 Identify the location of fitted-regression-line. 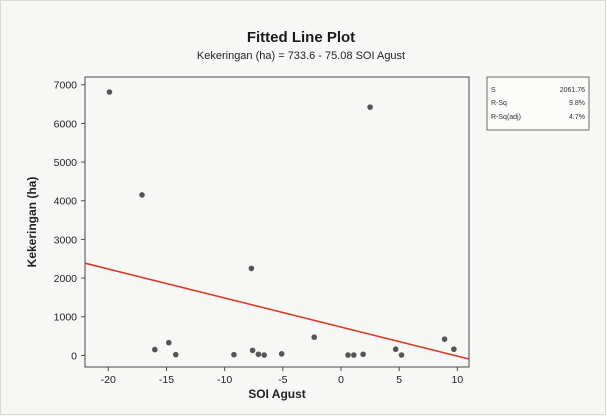
(277, 311).